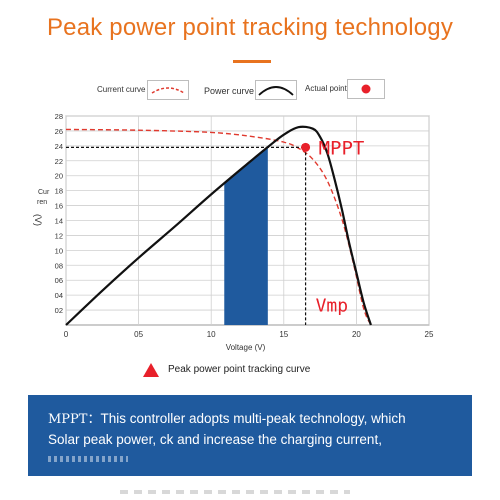 Image resolution: width=500 pixels, height=500 pixels. I want to click on red-triangle-icon, so click(151, 370).